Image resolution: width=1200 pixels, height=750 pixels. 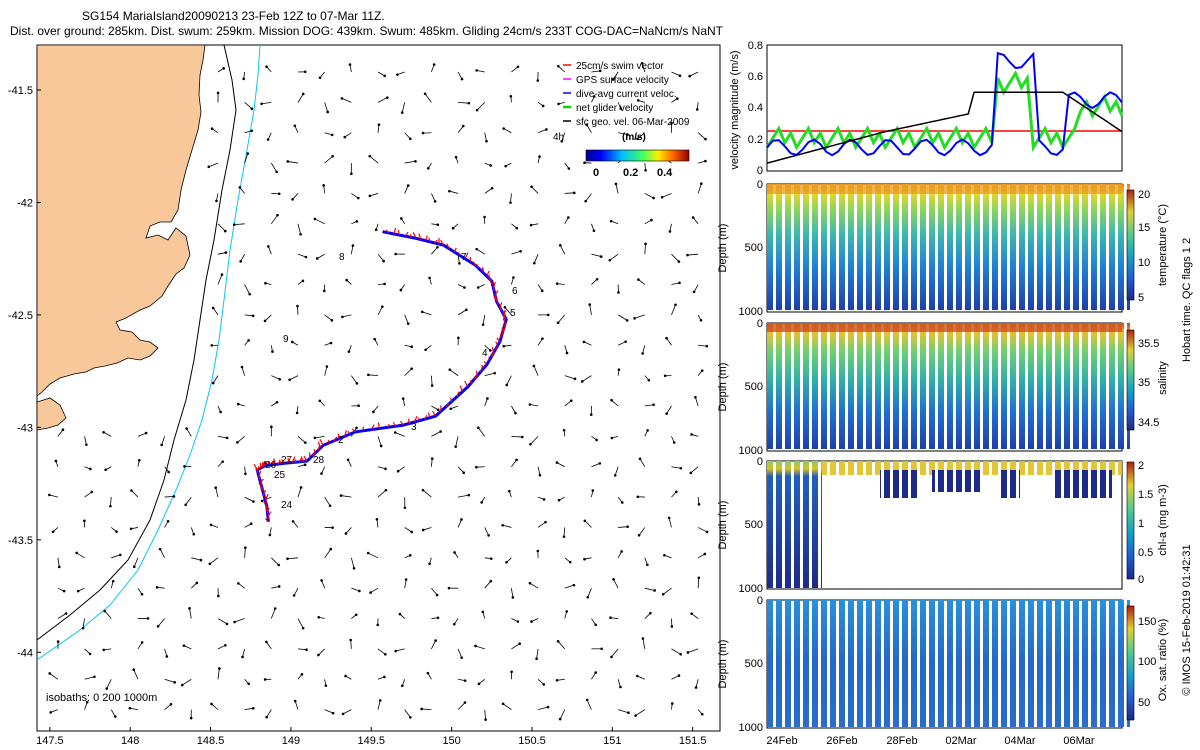 What do you see at coordinates (1163, 378) in the screenshot?
I see `cb-label: salinity` at bounding box center [1163, 378].